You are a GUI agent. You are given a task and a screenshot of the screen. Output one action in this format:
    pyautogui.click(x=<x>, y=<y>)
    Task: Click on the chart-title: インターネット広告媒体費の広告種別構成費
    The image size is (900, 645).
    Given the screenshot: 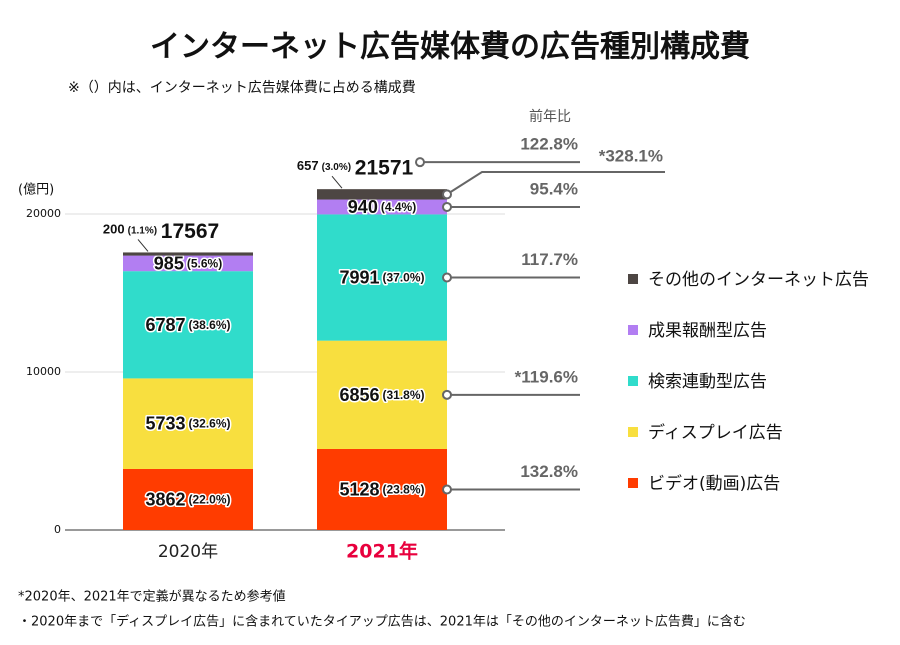 What is the action you would take?
    pyautogui.click(x=450, y=47)
    